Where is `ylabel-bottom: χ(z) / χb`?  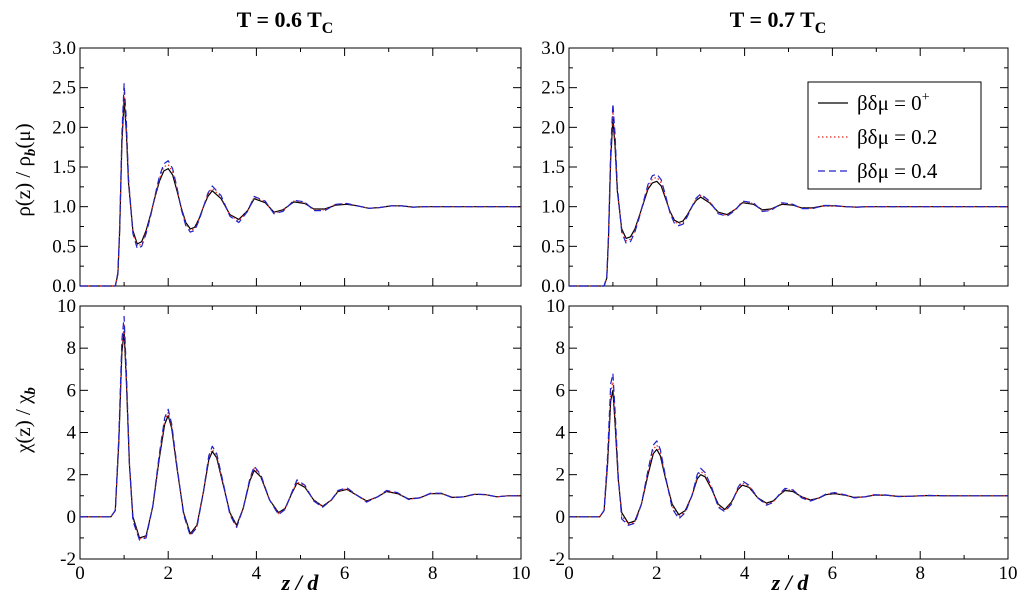 ylabel-bottom: χ(z) / χb is located at coordinates (25, 420).